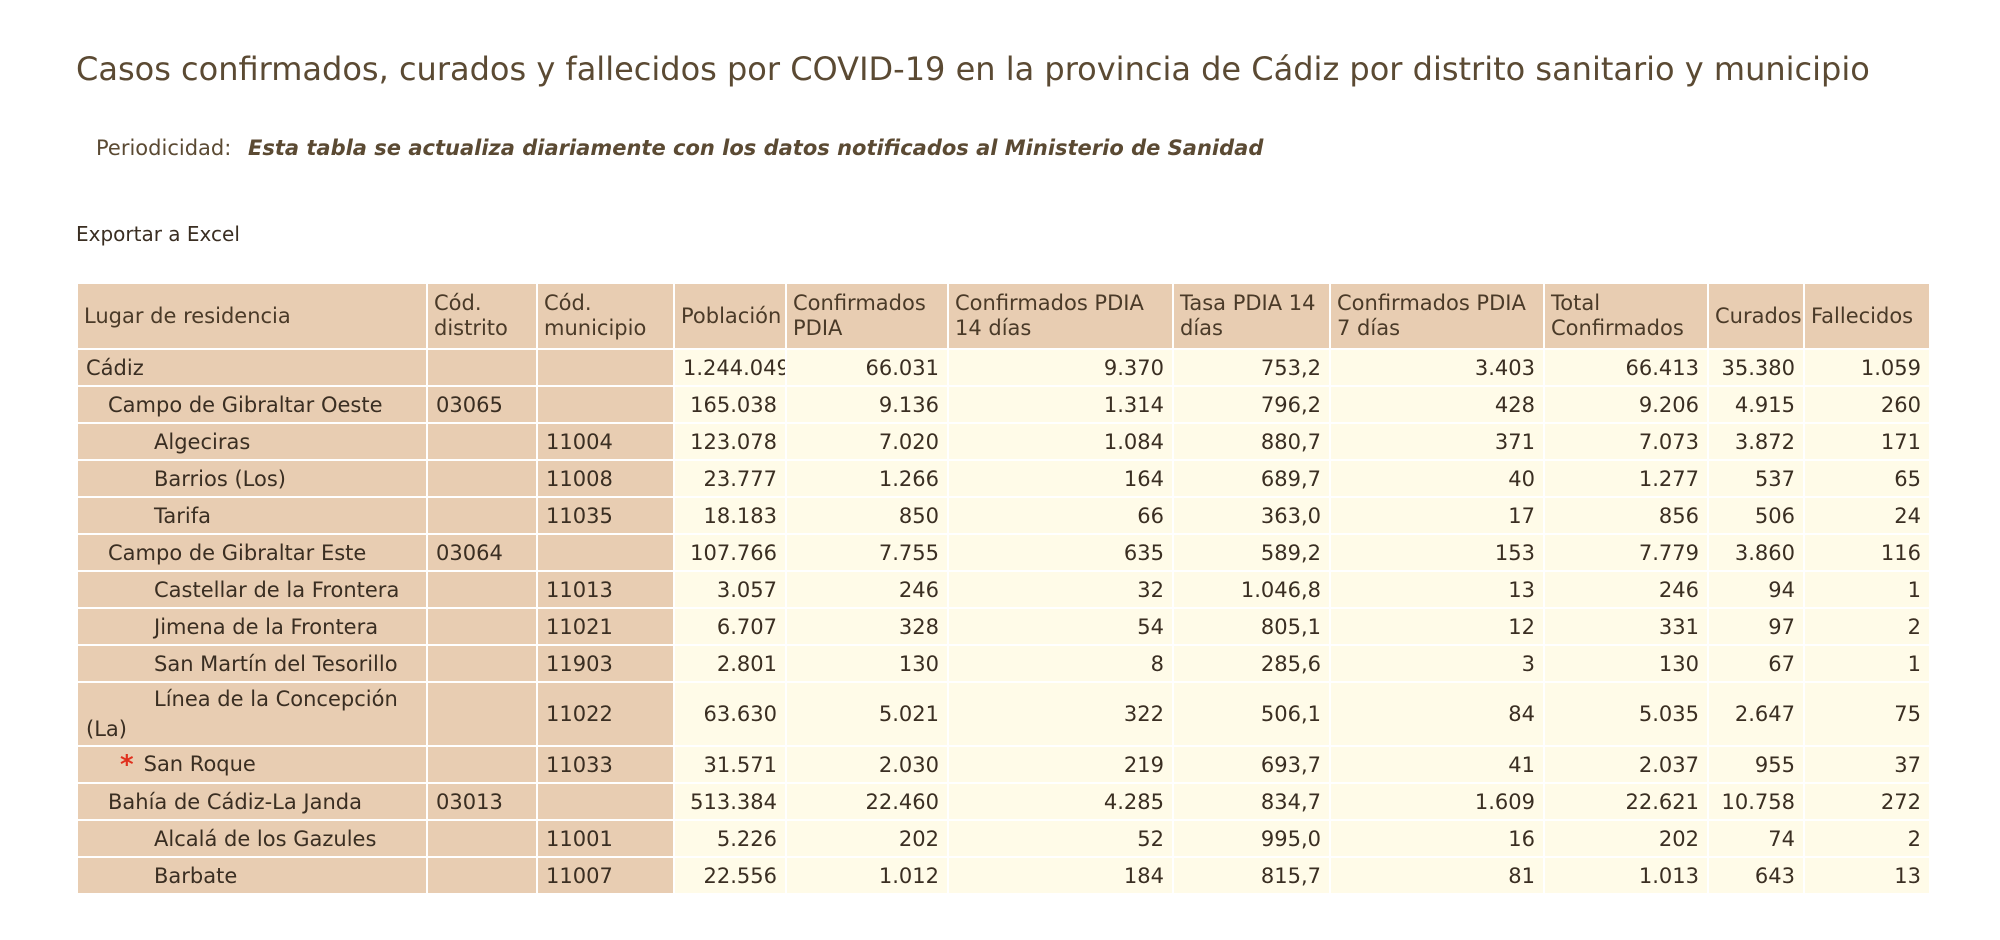  Describe the element at coordinates (196, 875) in the screenshot. I see `lugar-label: Barbate` at that location.